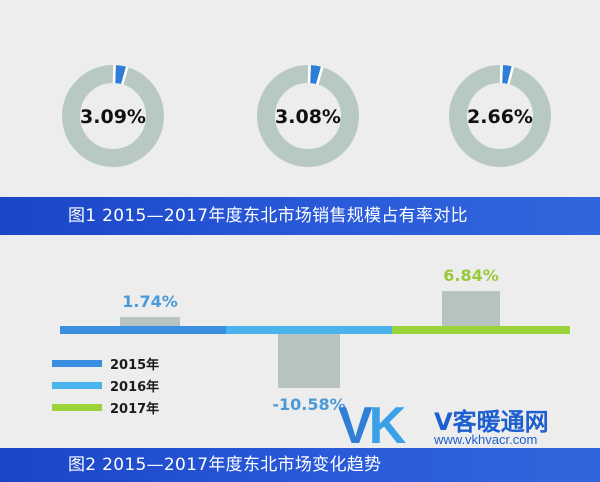 This screenshot has height=482, width=600. What do you see at coordinates (105, 363) in the screenshot?
I see `legend-item-2015: 2015年` at bounding box center [105, 363].